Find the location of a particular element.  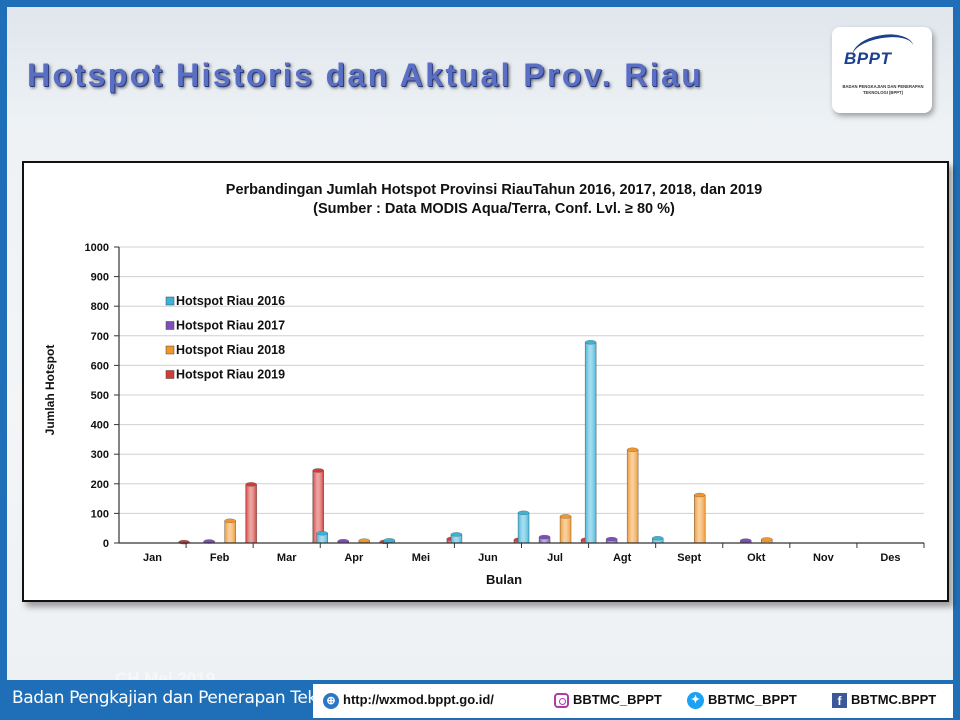

x-tick-label: Agt is located at coordinates (622, 558).